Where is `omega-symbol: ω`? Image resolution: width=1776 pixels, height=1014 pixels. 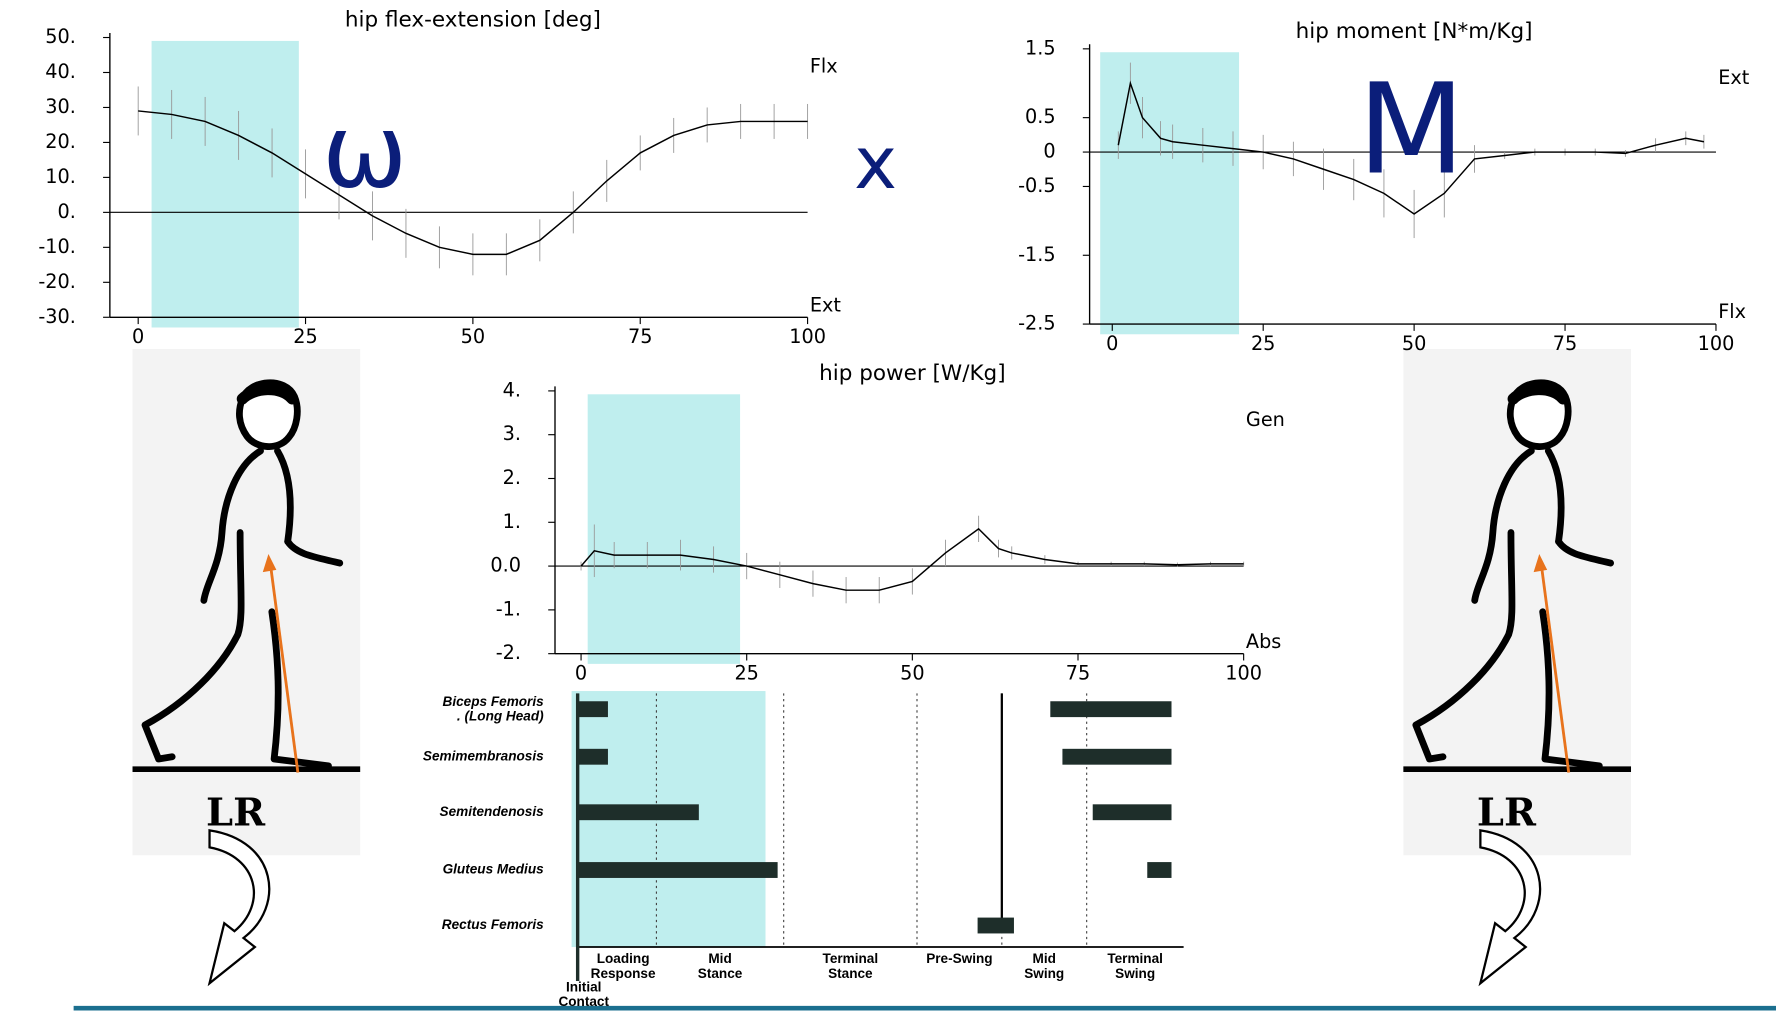
omega-symbol: ω is located at coordinates (364, 152).